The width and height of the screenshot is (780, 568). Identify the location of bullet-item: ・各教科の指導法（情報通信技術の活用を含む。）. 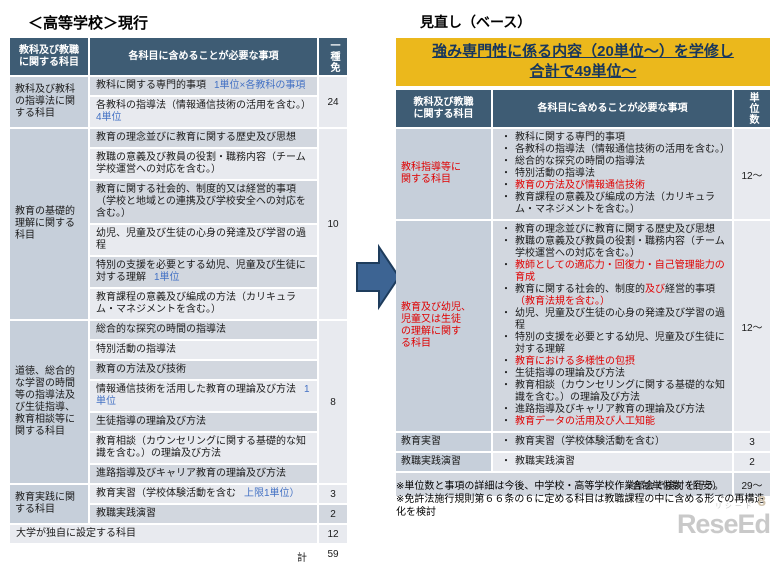
(615, 150).